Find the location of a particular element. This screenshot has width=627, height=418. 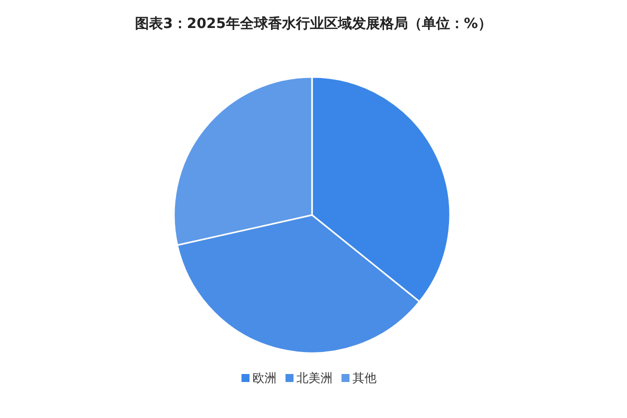

legend-label: 其他 is located at coordinates (364, 378).